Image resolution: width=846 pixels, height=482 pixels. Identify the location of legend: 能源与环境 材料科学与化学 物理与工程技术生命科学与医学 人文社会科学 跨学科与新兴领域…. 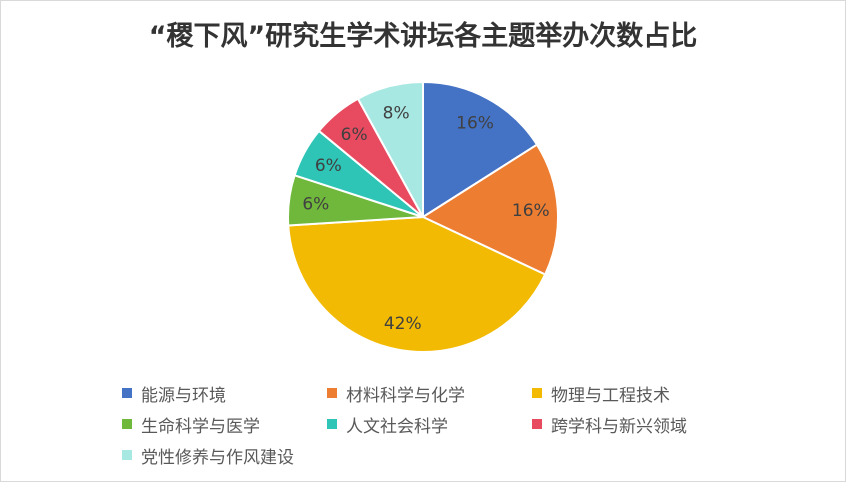
(442, 425).